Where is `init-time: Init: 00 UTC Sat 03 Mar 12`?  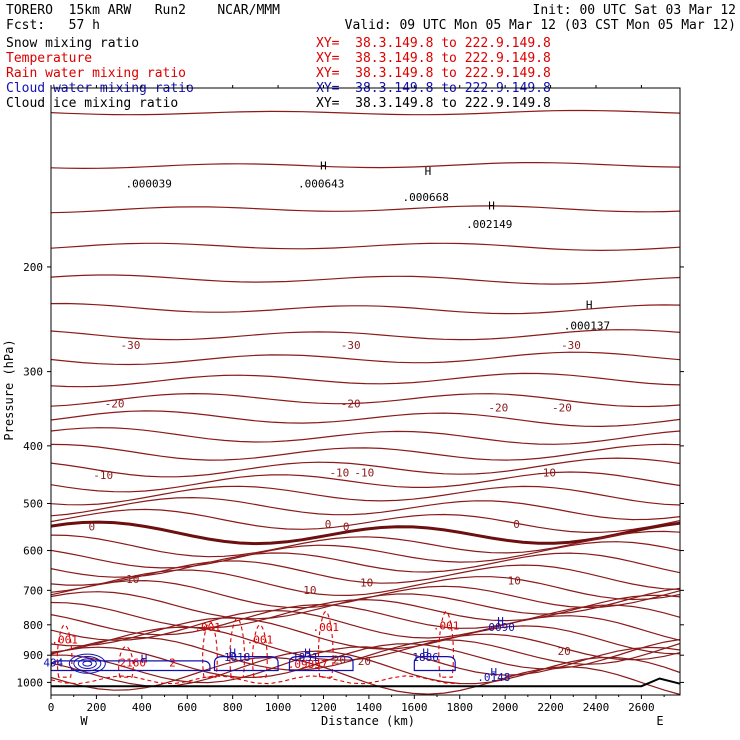 init-time: Init: 00 UTC Sat 03 Mar 12 is located at coordinates (634, 10).